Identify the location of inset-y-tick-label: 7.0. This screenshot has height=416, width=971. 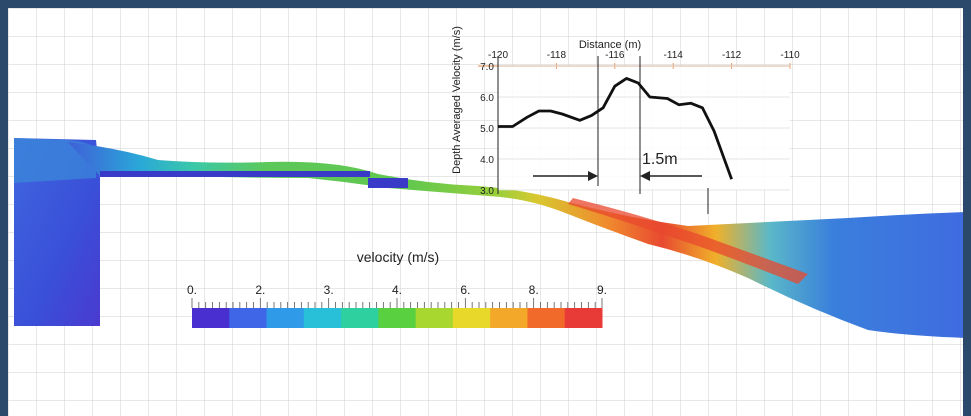
(487, 67).